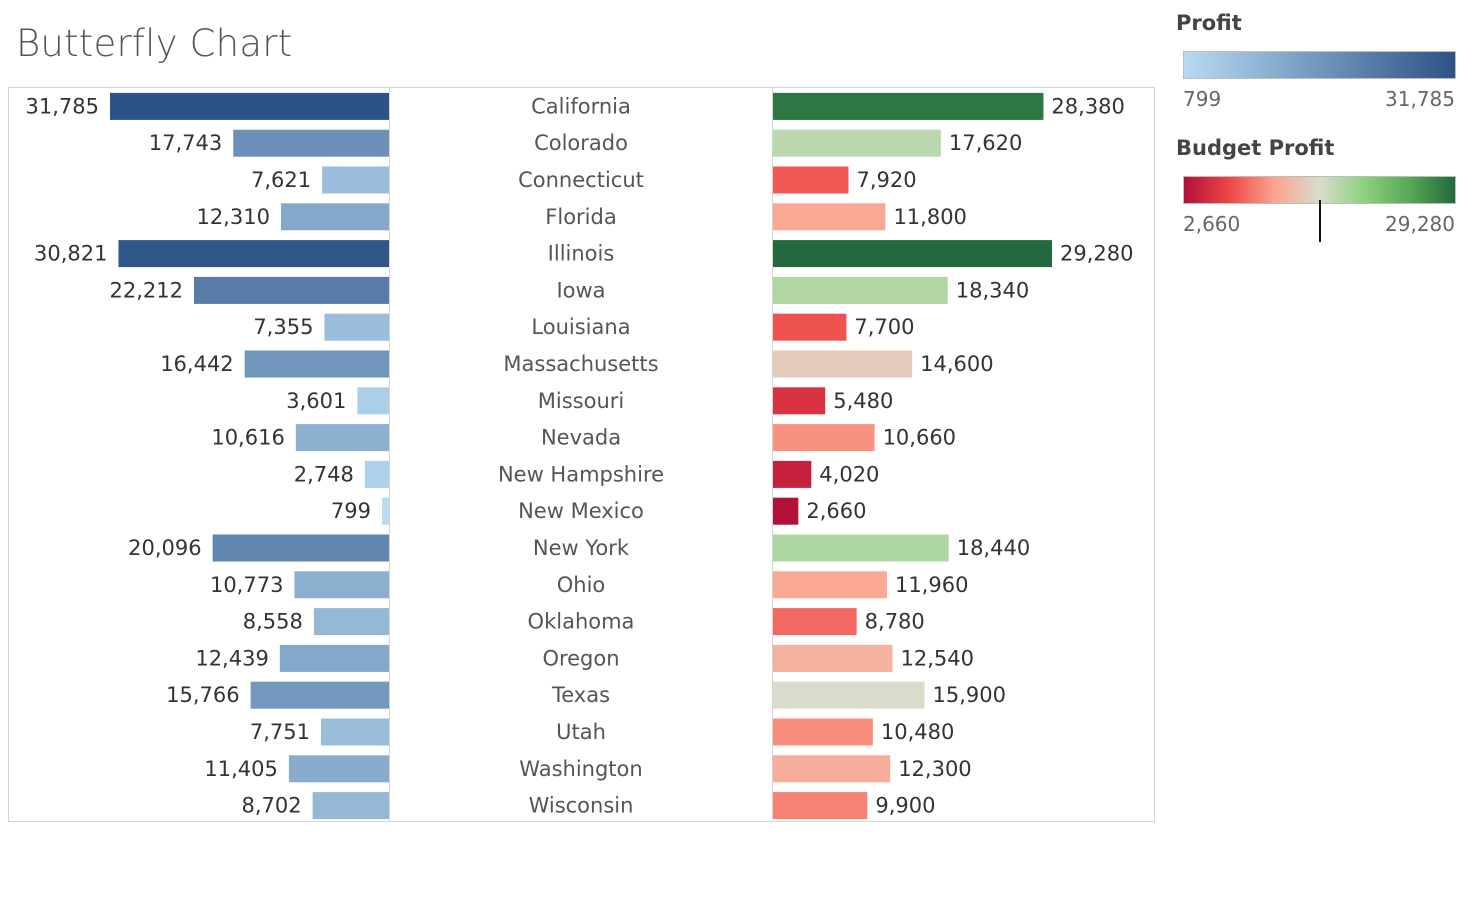  I want to click on left-divider, so click(389, 454).